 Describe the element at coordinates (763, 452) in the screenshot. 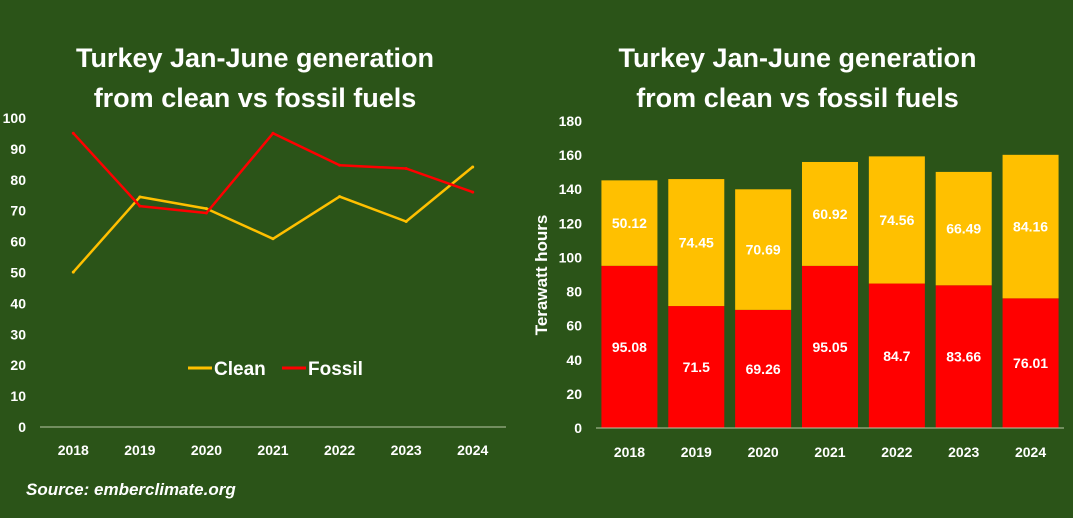

I see `bar-chart-x-tick-label: 2020` at that location.